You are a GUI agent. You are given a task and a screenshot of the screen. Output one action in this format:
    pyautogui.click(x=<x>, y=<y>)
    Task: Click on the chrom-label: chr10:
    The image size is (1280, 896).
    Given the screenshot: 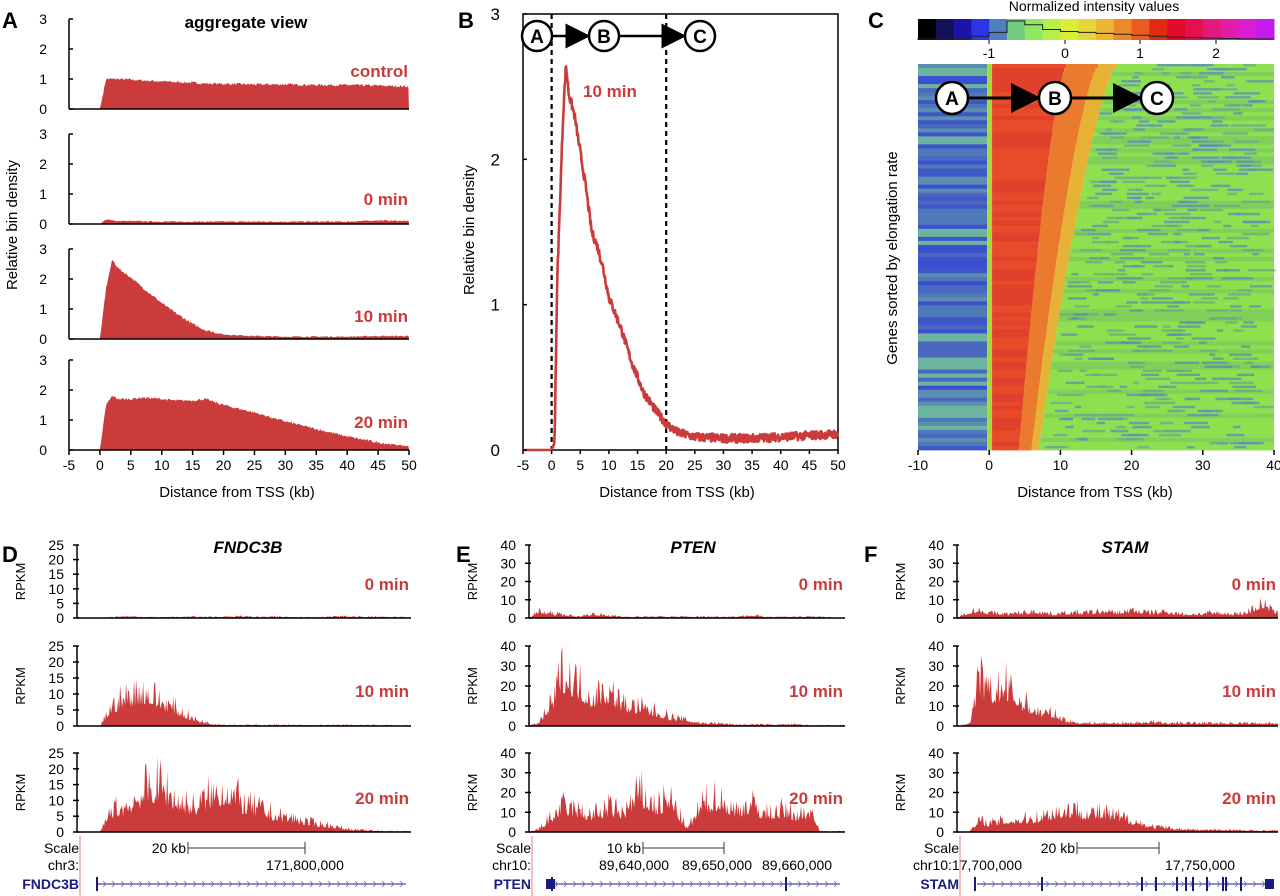 What is the action you would take?
    pyautogui.click(x=511, y=865)
    